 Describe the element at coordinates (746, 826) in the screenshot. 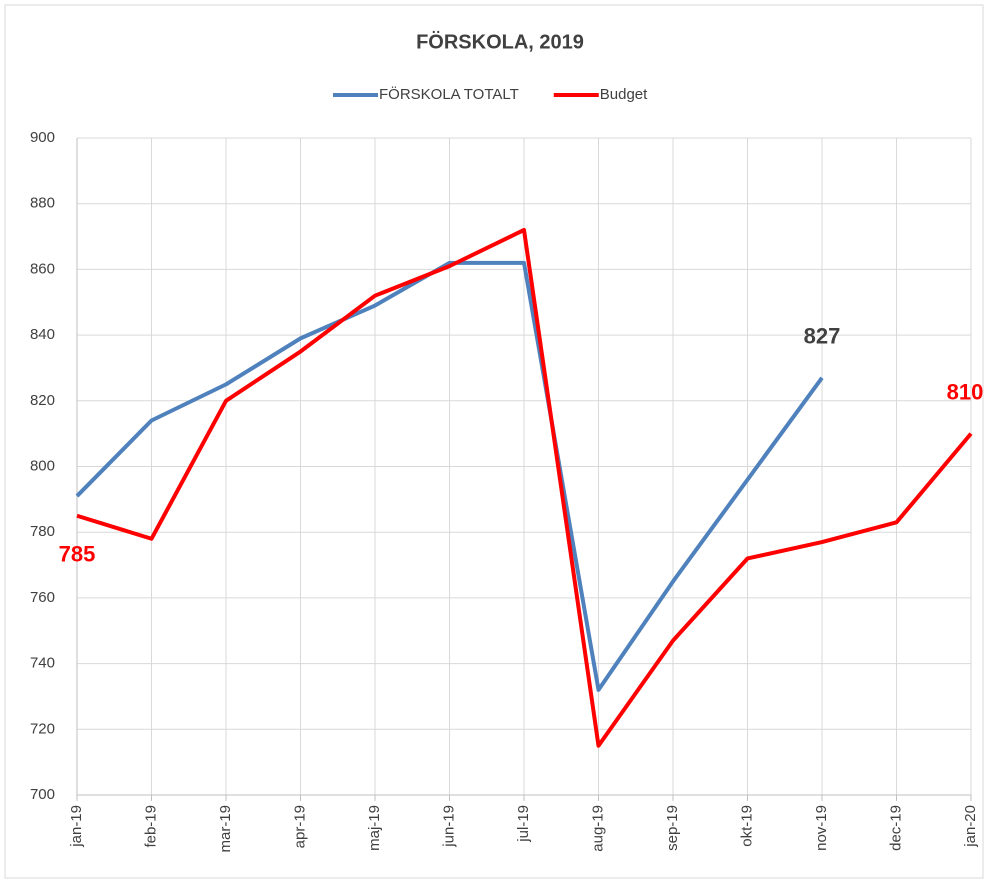

I see `x-tick-label: okt-19` at that location.